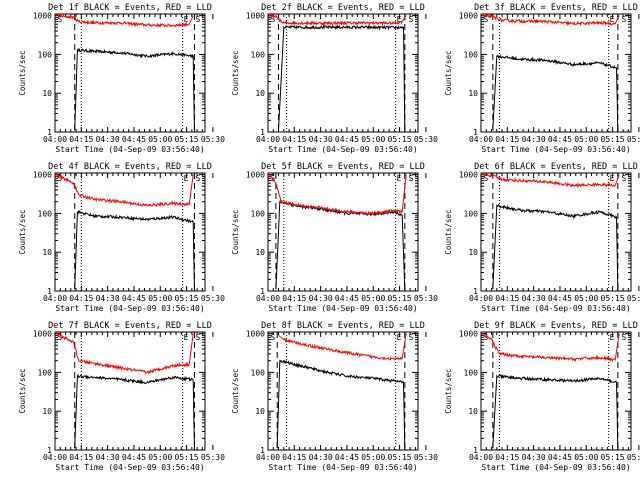 Image resolution: width=640 pixels, height=480 pixels. Describe the element at coordinates (343, 8) in the screenshot. I see `chart-title: Det 2f BLACK = Events, RED = LLD` at that location.